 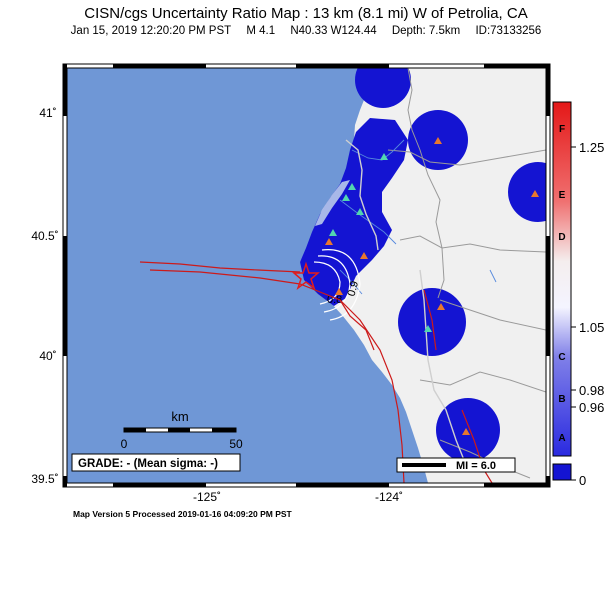 What do you see at coordinates (236, 444) in the screenshot?
I see `scale-max: 50` at bounding box center [236, 444].